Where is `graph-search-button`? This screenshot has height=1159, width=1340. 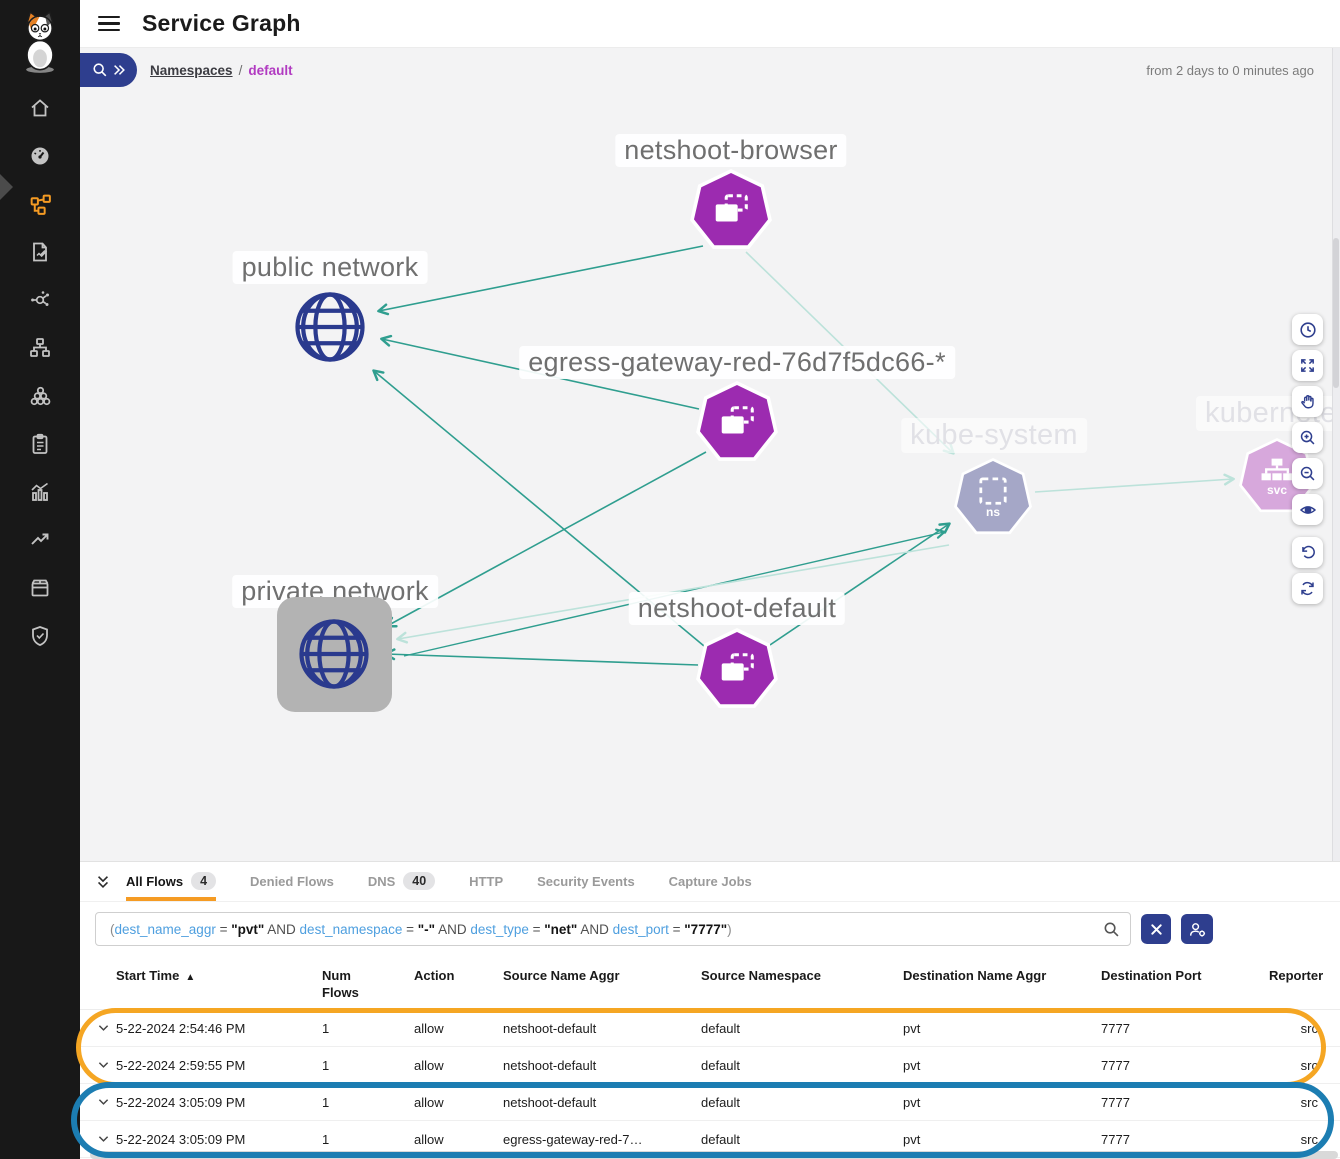
graph-search-button is located at coordinates (108, 70).